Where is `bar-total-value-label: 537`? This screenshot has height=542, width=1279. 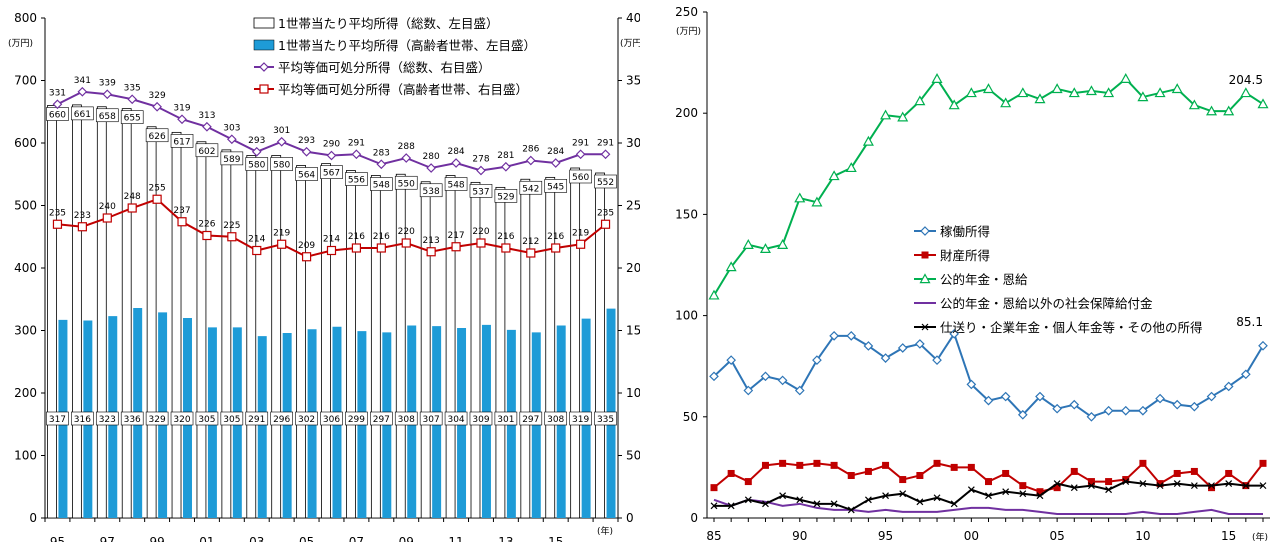
bar-total-value-label: 537 is located at coordinates (480, 192).